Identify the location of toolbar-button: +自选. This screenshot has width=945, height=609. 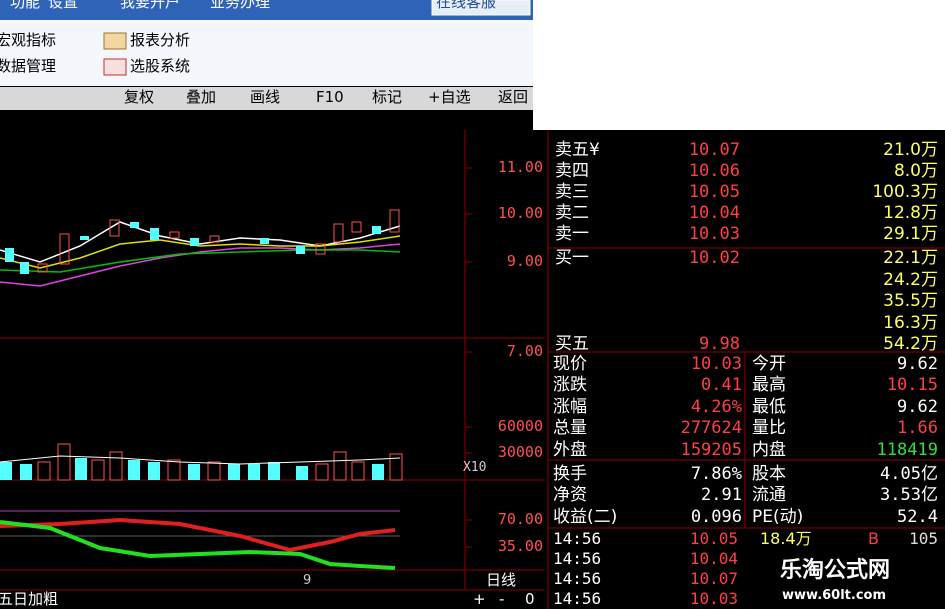
(449, 97).